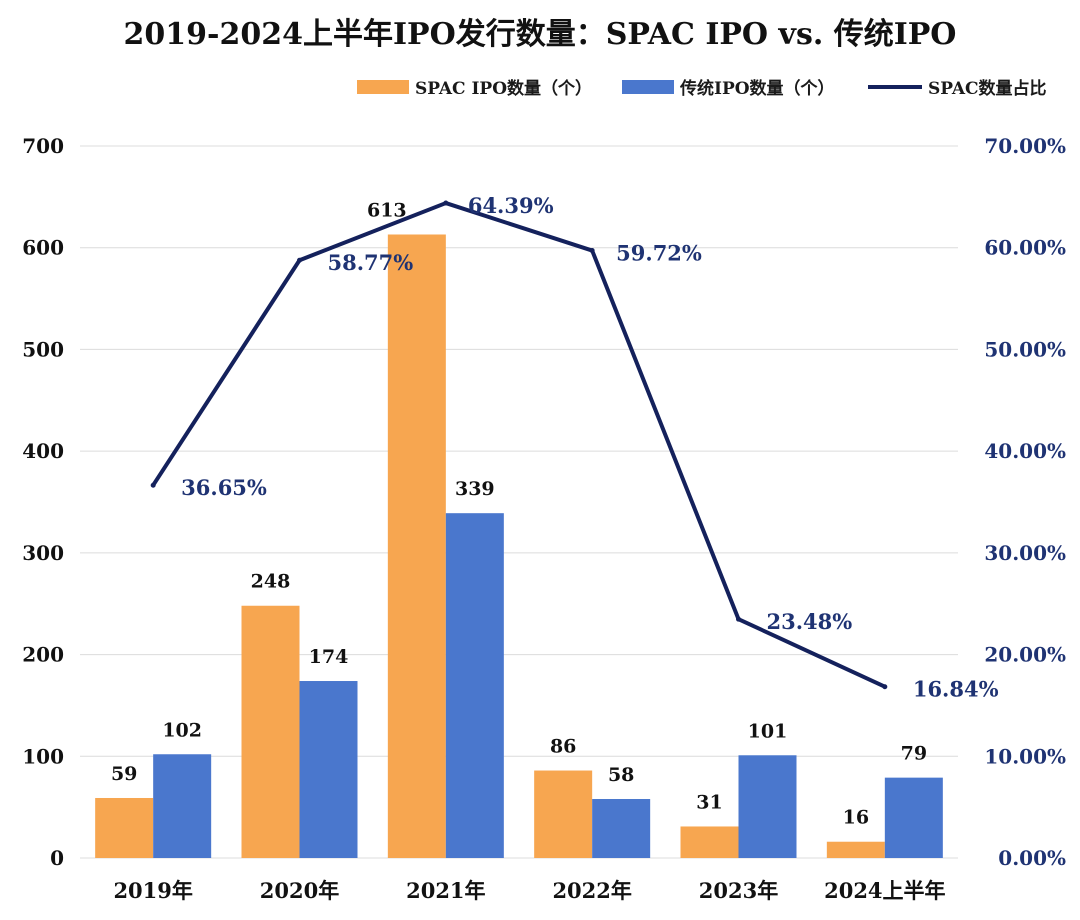 Image resolution: width=1080 pixels, height=920 pixels. Describe the element at coordinates (1025, 248) in the screenshot. I see `y-right-tick-label: 60.00%` at that location.